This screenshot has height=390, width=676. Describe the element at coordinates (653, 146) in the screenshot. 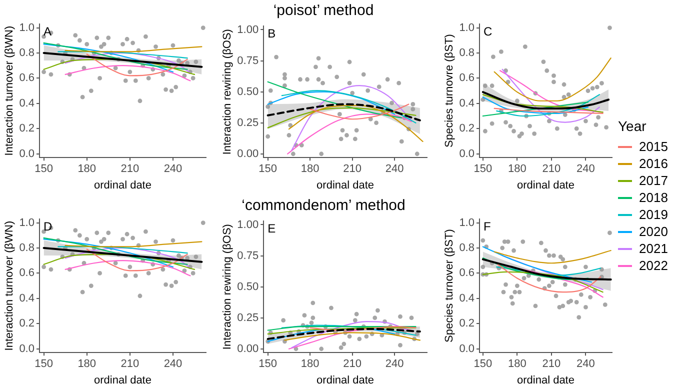

I see `legend-label: 2015` at that location.